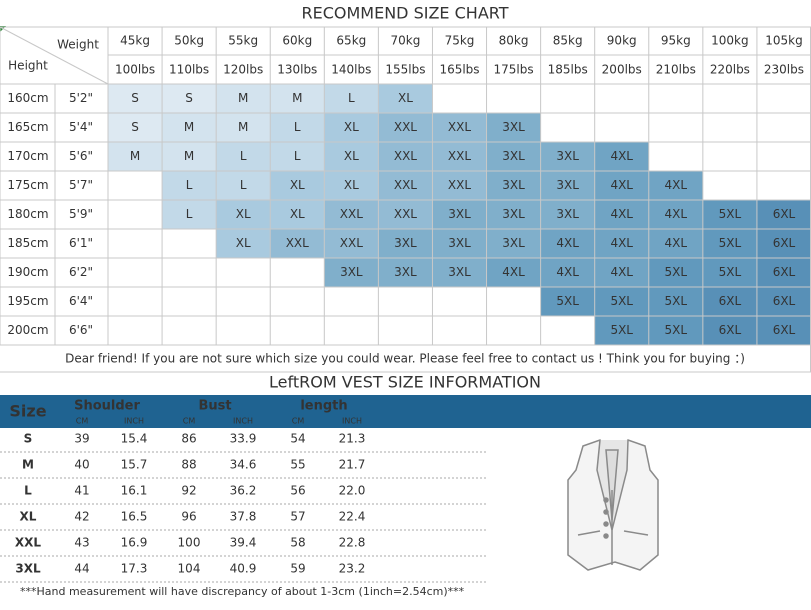 This screenshot has width=811, height=610. What do you see at coordinates (134, 465) in the screenshot?
I see `measure-value: 15.7` at bounding box center [134, 465].